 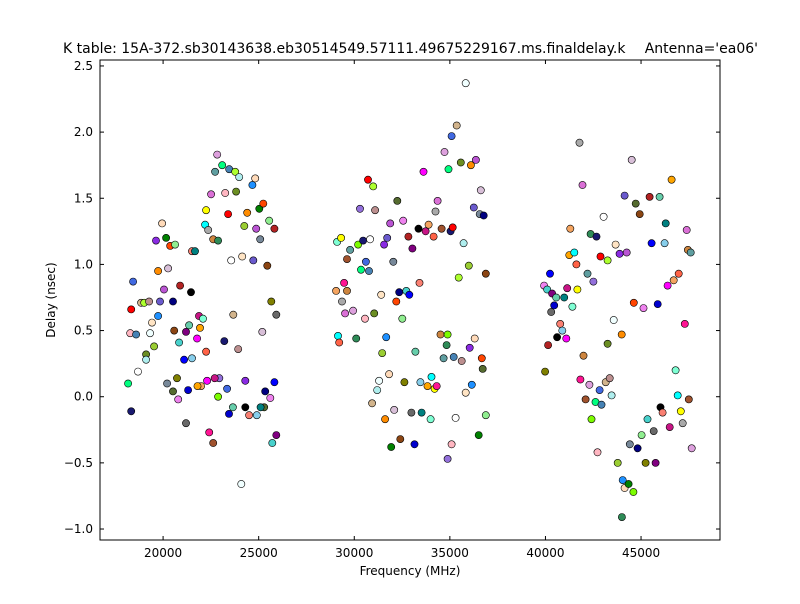 What do you see at coordinates (641, 553) in the screenshot?
I see `x-tick-label: 45000` at bounding box center [641, 553].